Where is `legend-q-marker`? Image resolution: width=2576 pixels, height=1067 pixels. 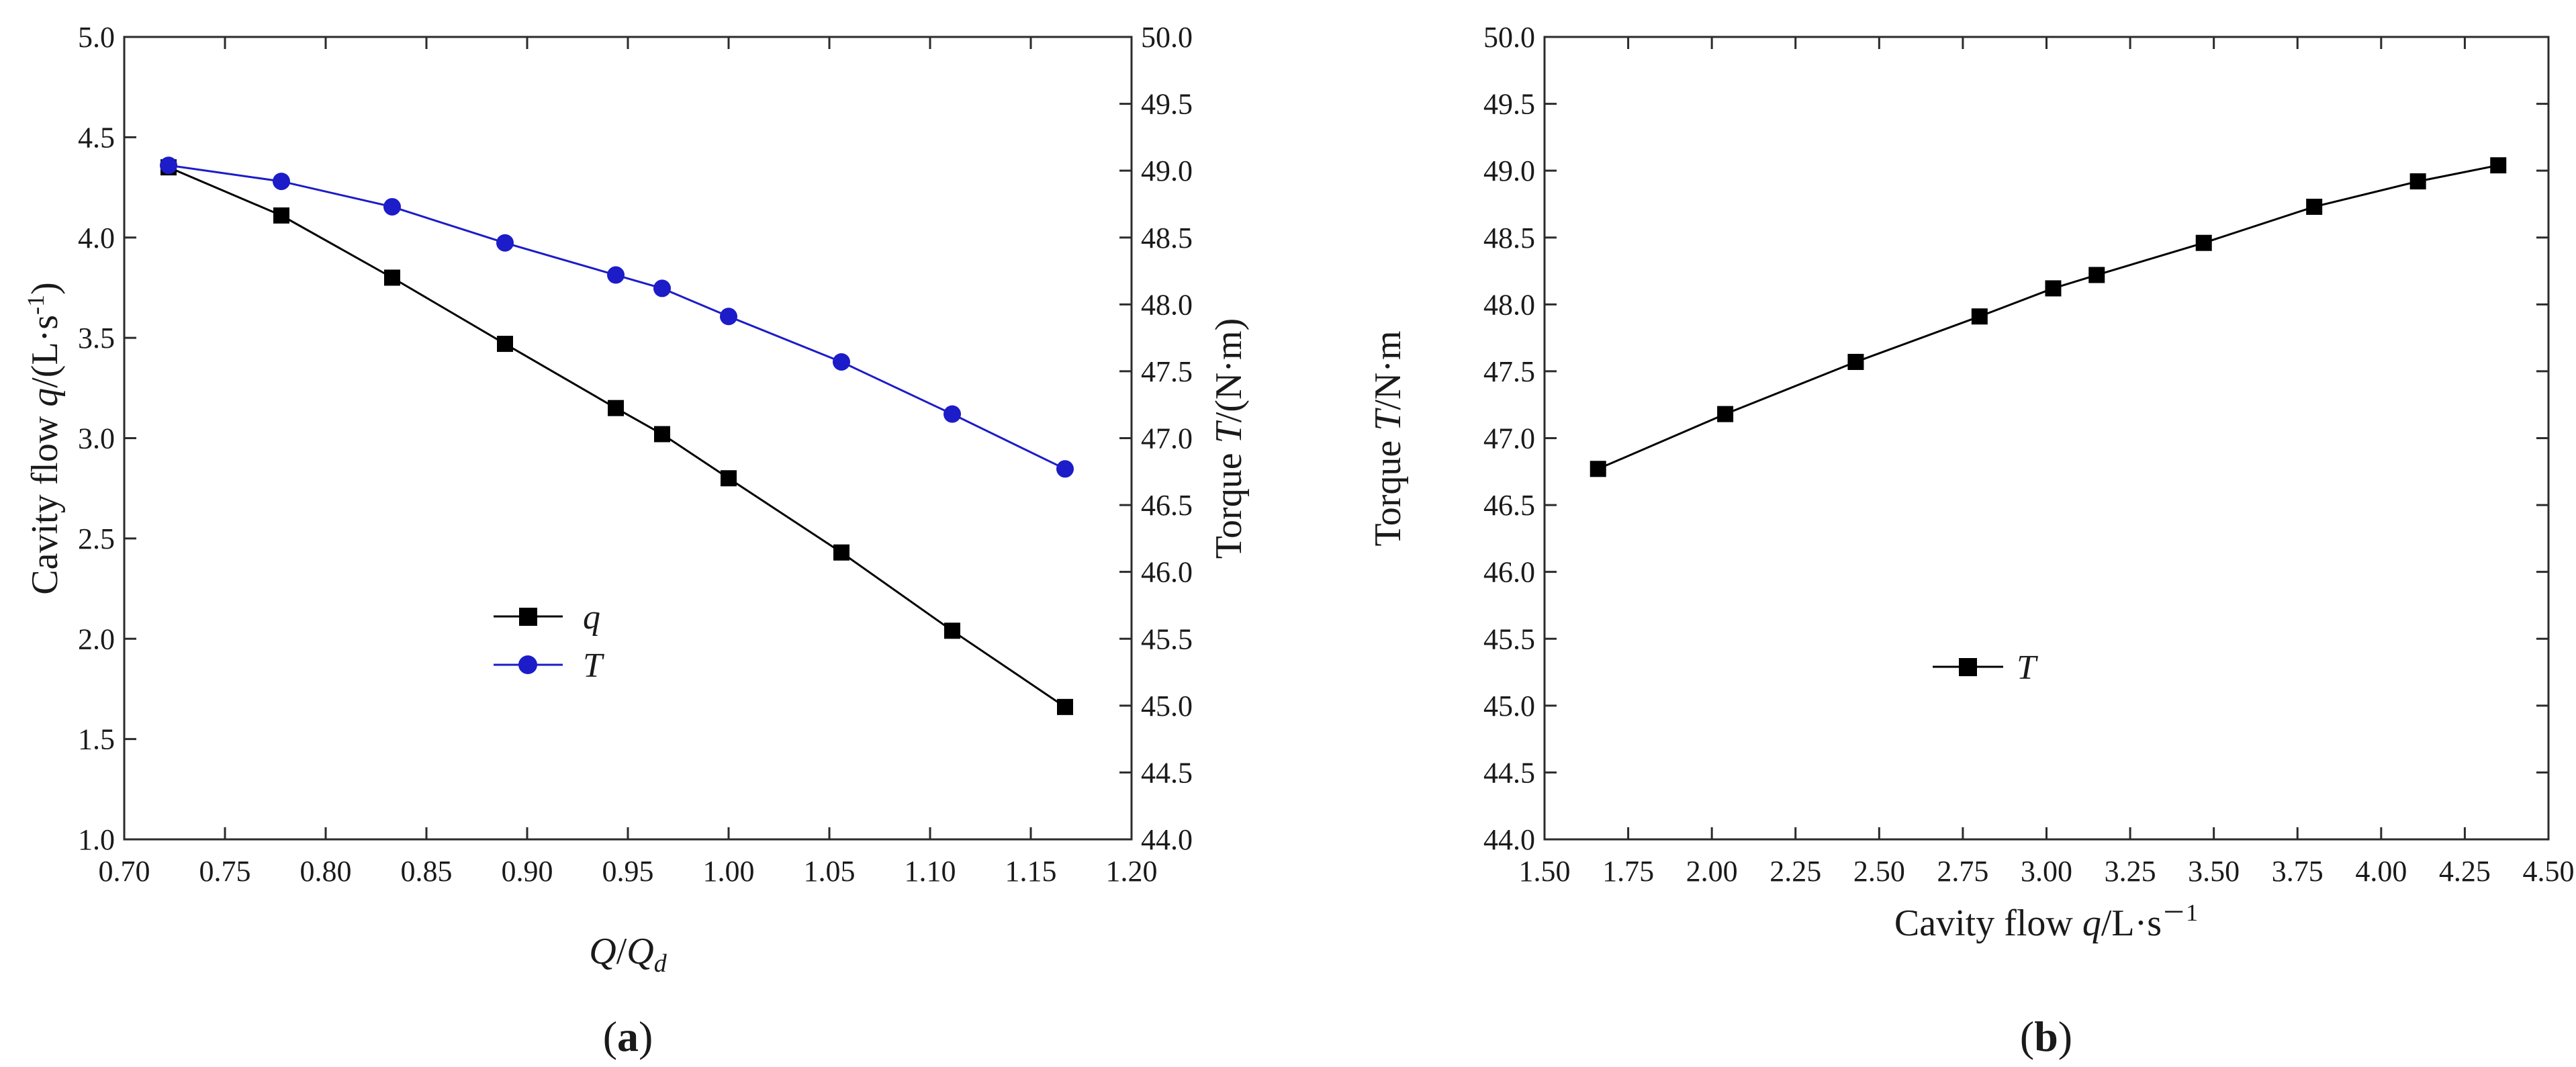 legend-q-marker is located at coordinates (528, 617).